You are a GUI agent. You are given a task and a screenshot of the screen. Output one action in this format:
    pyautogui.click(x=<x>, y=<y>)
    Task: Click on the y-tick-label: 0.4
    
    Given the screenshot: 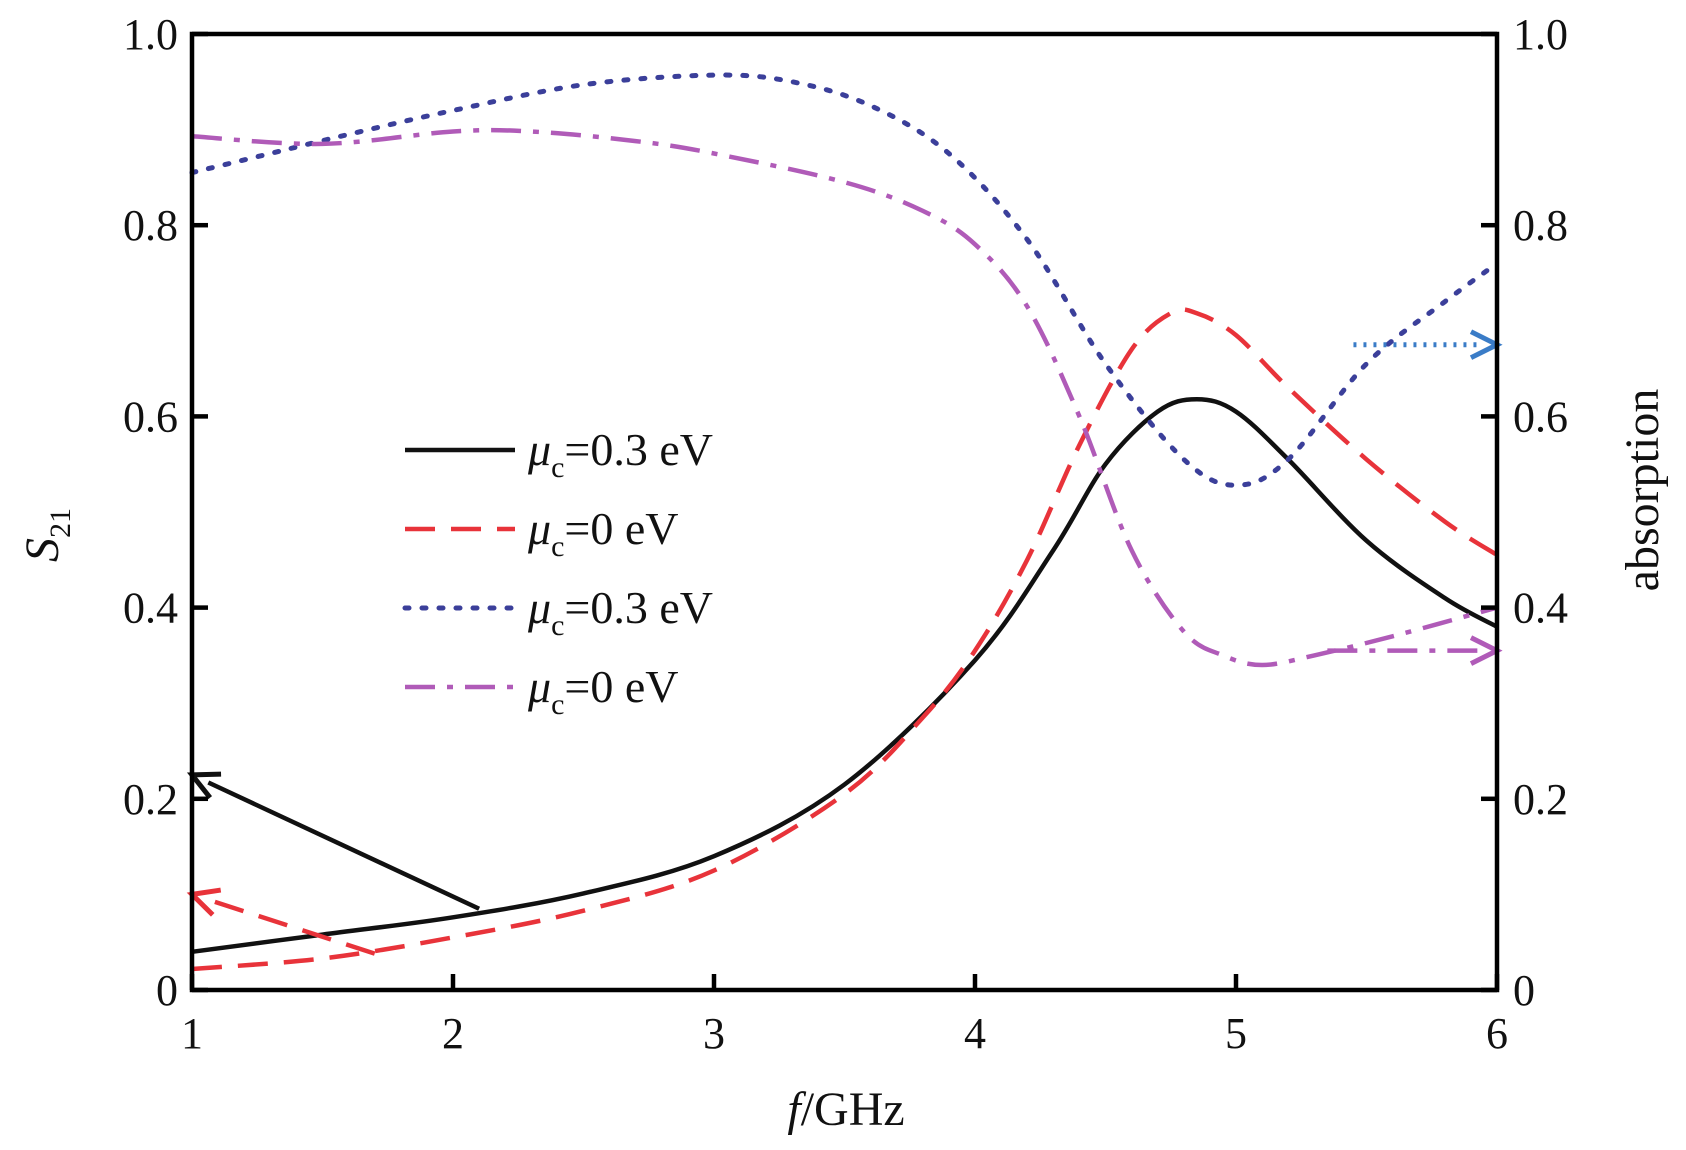 What is the action you would take?
    pyautogui.click(x=150, y=608)
    